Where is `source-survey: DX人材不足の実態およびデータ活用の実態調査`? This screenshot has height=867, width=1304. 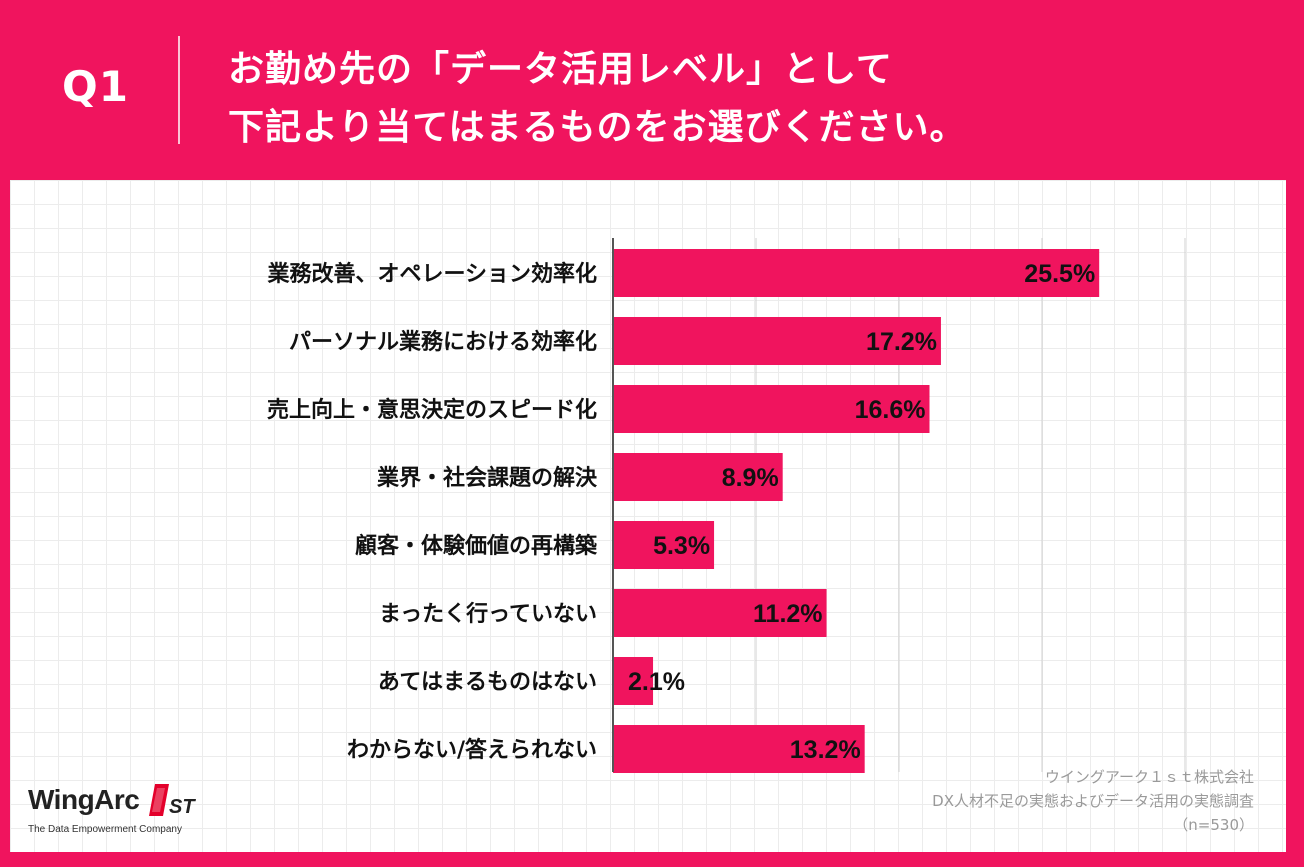
source-survey: DX人材不足の実態およびデータ活用の実態調査 is located at coordinates (1093, 801).